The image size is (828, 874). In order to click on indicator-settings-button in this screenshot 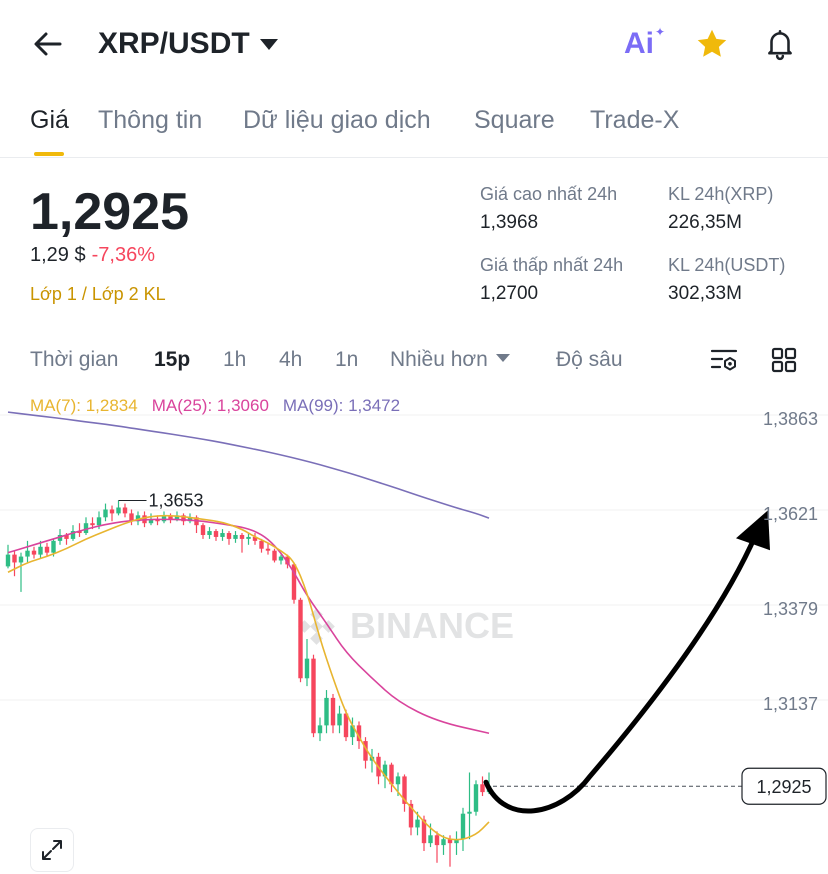, I will do `click(724, 360)`.